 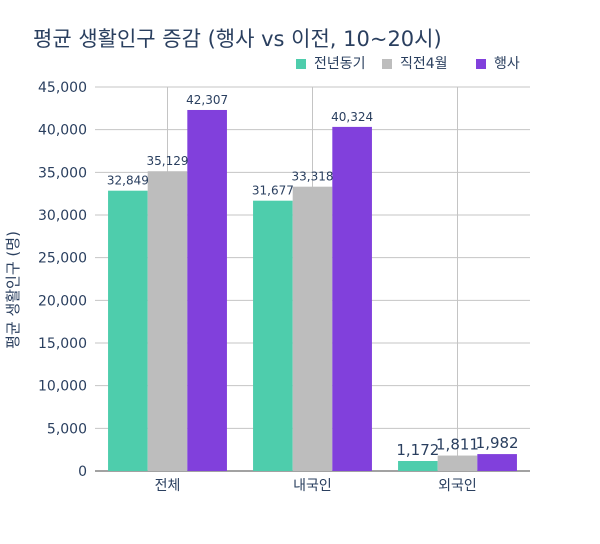 I want to click on y-tick-label: 35,000, so click(x=62, y=173).